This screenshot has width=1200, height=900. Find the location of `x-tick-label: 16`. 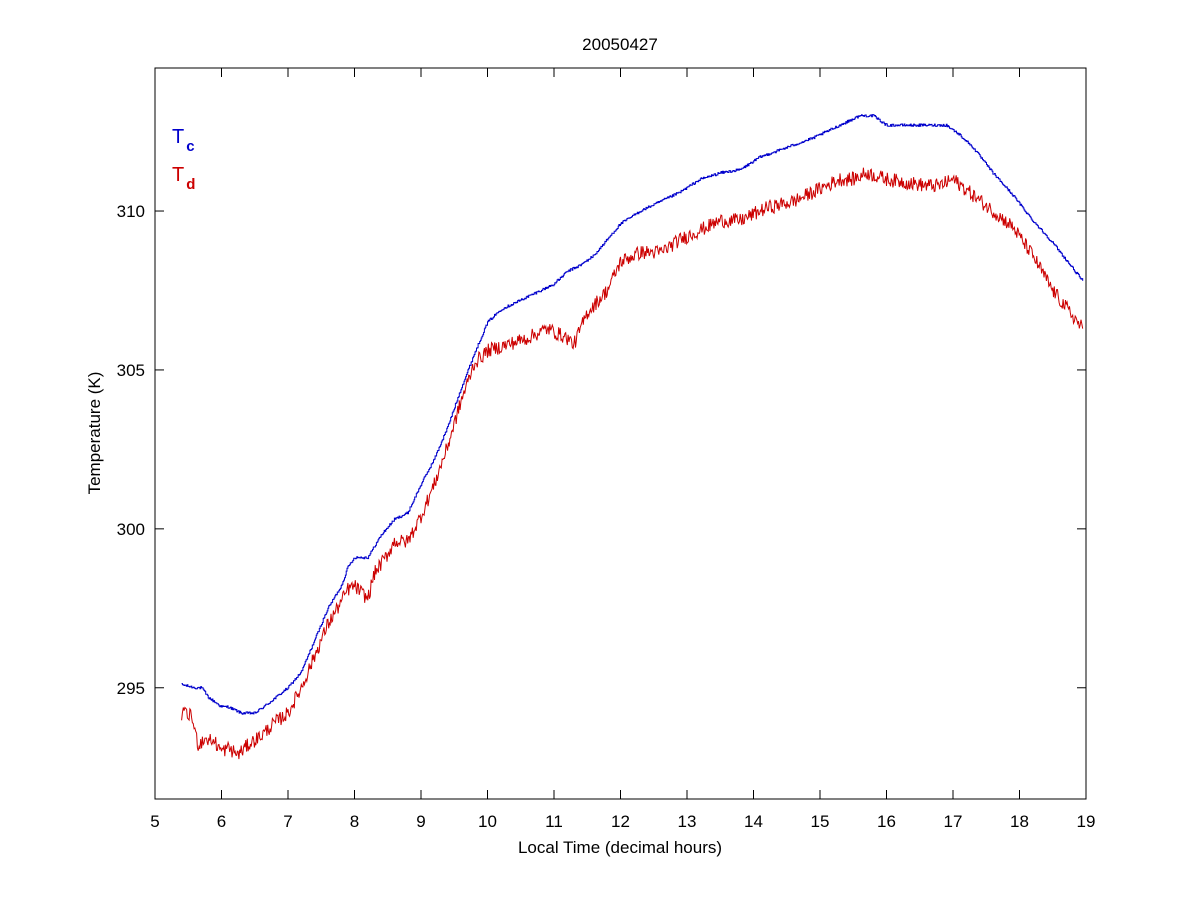

x-tick-label: 16 is located at coordinates (886, 821).